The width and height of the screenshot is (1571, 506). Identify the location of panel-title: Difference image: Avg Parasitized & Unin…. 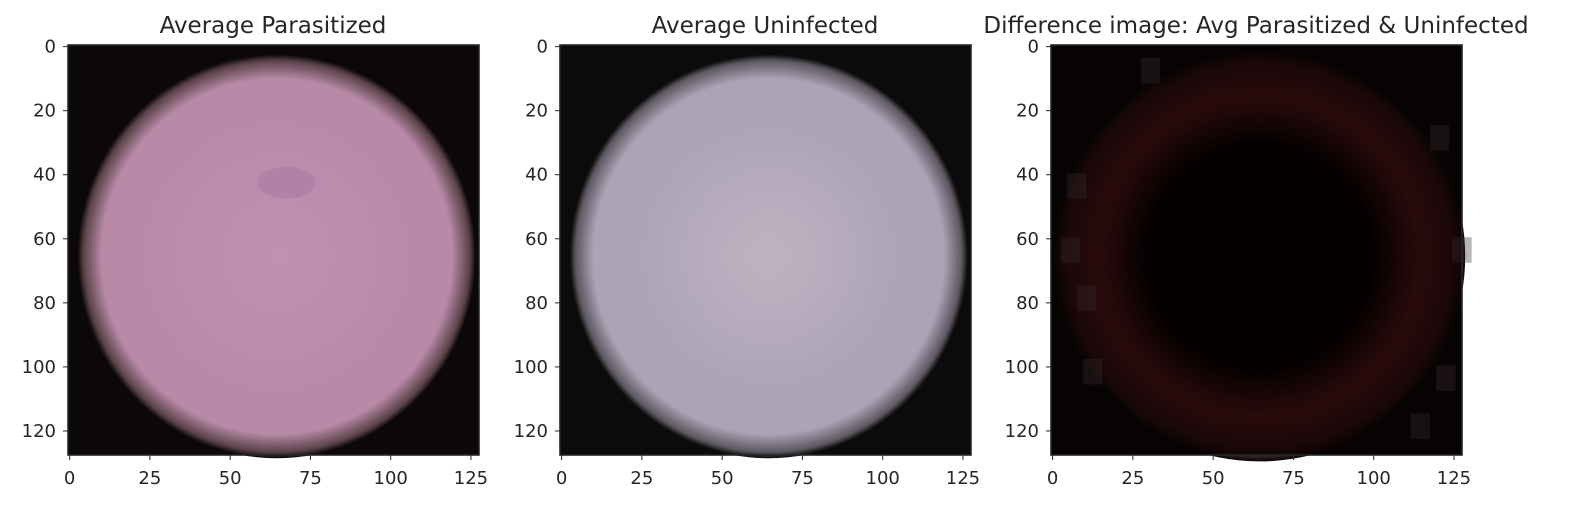
(1255, 26).